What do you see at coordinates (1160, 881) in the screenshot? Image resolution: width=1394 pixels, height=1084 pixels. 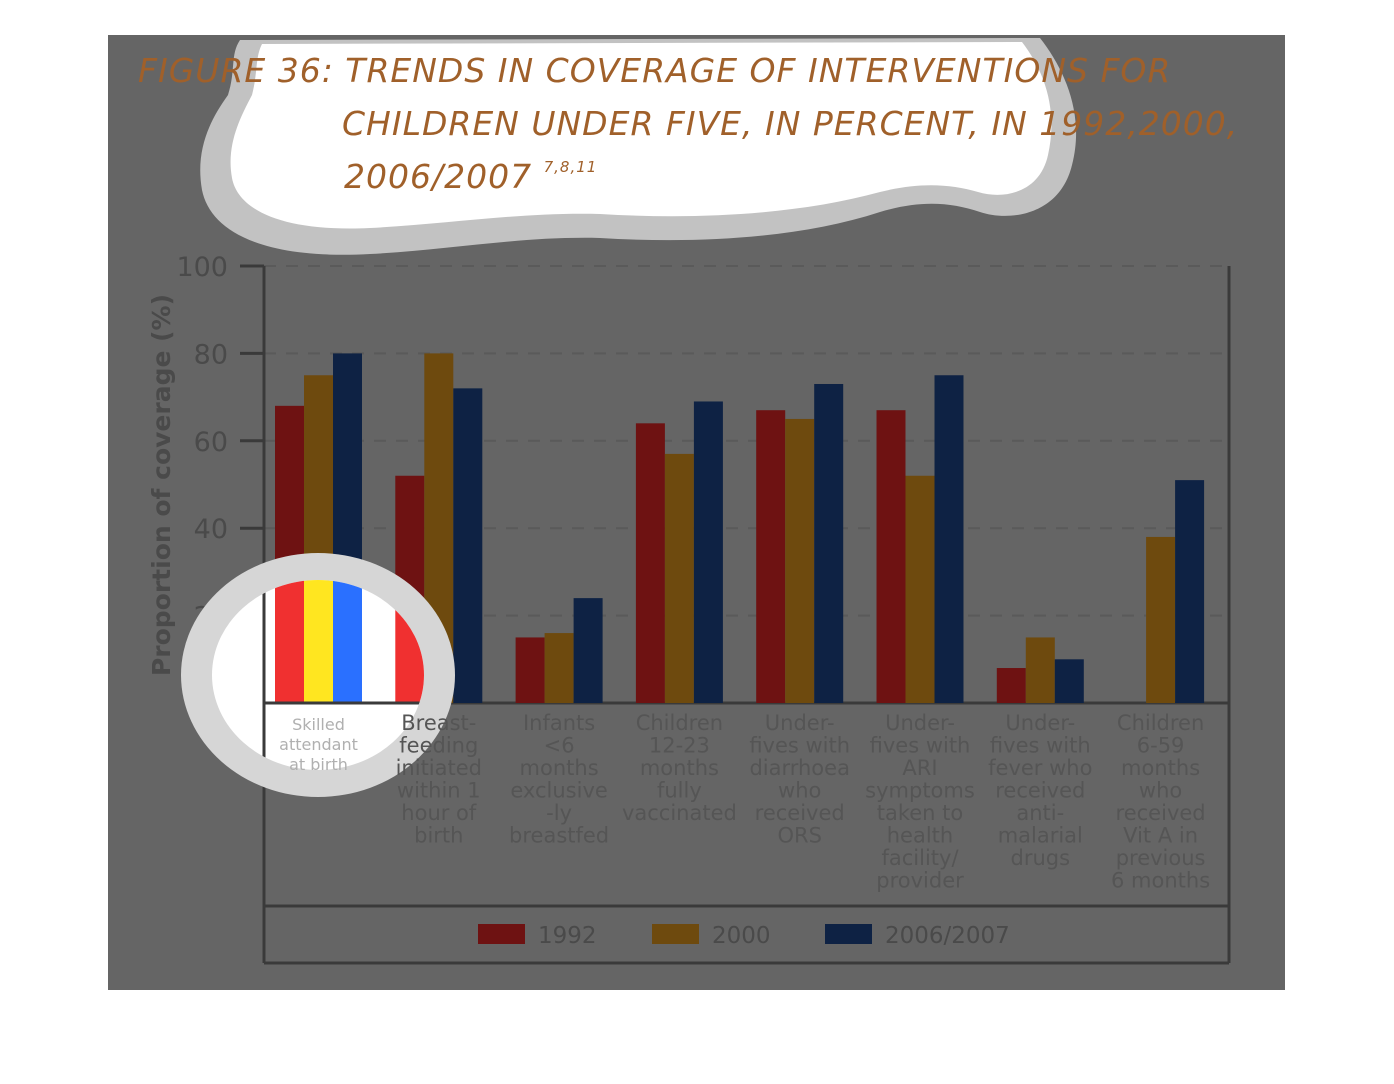 I see `category-label-line: 6 months` at bounding box center [1160, 881].